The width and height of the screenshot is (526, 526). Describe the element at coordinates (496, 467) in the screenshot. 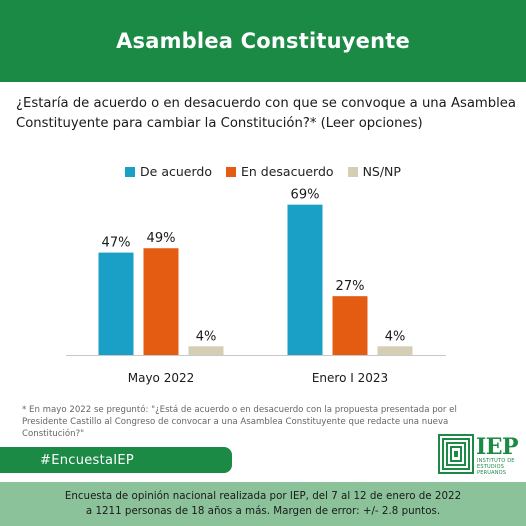

I see `logo-subtitle: INSTITUTO DE ESTUDIOS PERUANOS` at that location.